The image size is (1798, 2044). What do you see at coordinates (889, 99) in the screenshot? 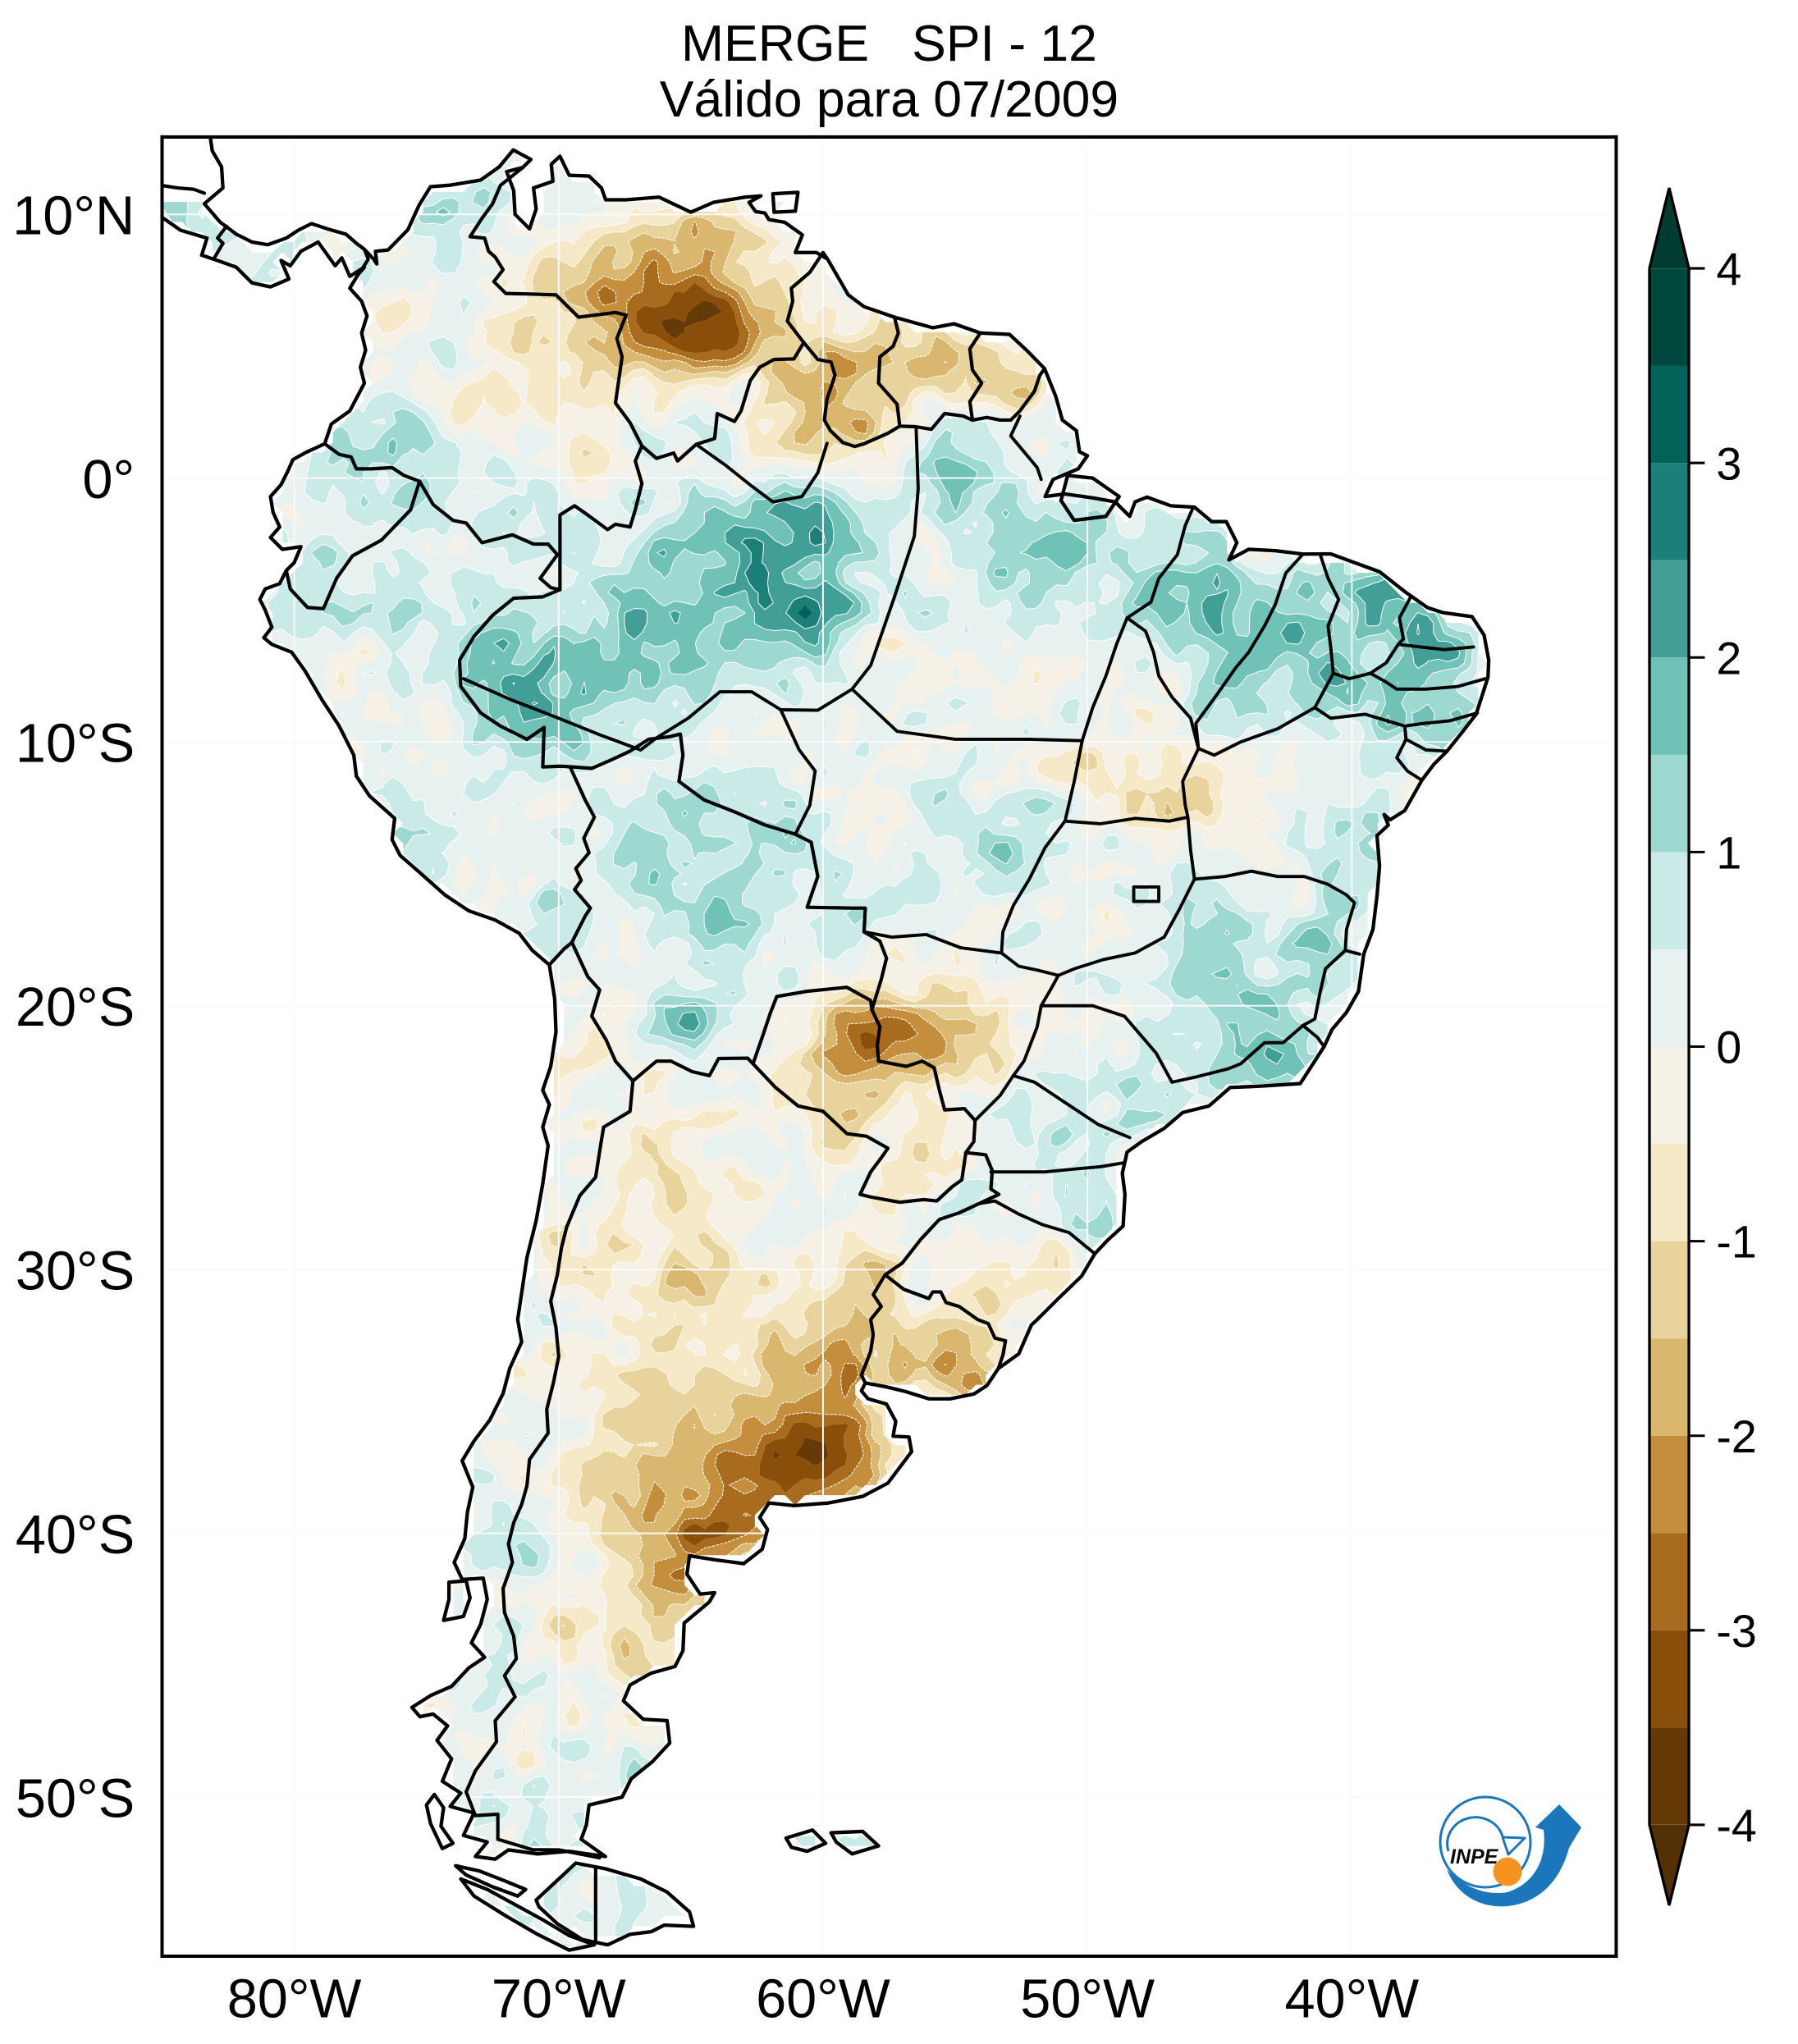
I see `svg-text: Válido para 07/2009` at bounding box center [889, 99].